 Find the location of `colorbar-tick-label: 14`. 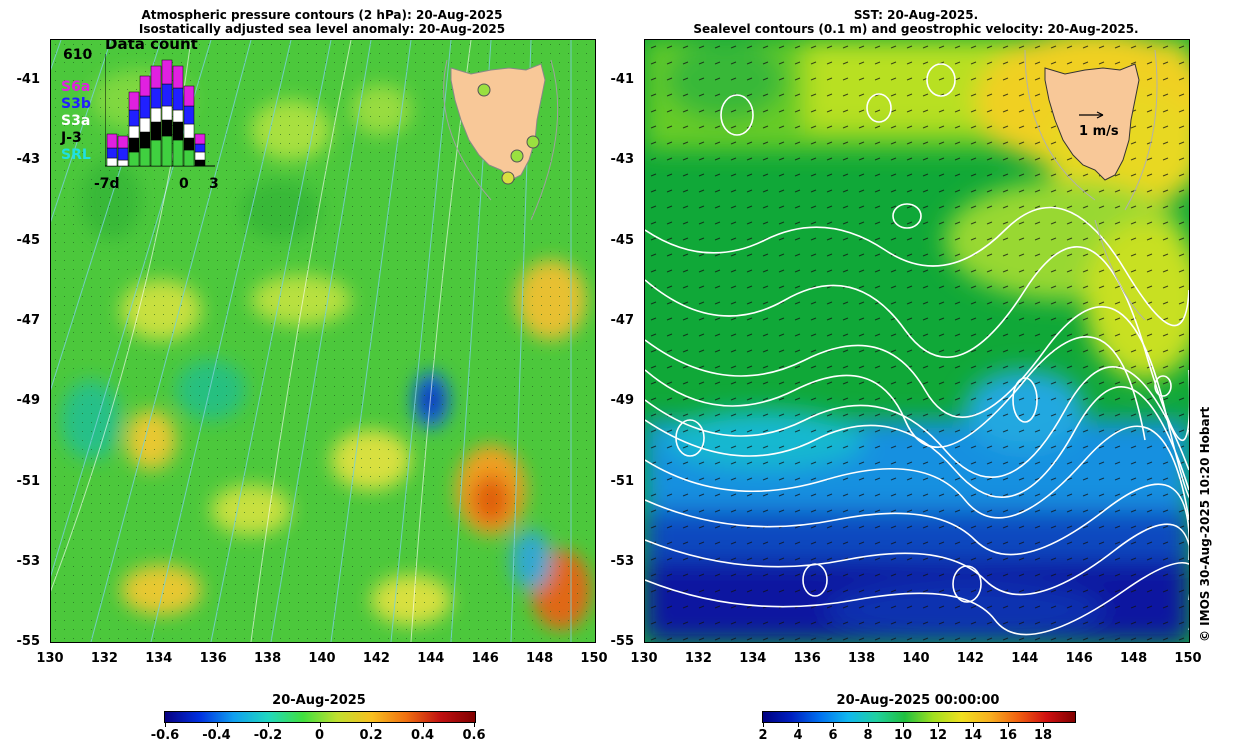

colorbar-tick-label: 14 is located at coordinates (973, 735).